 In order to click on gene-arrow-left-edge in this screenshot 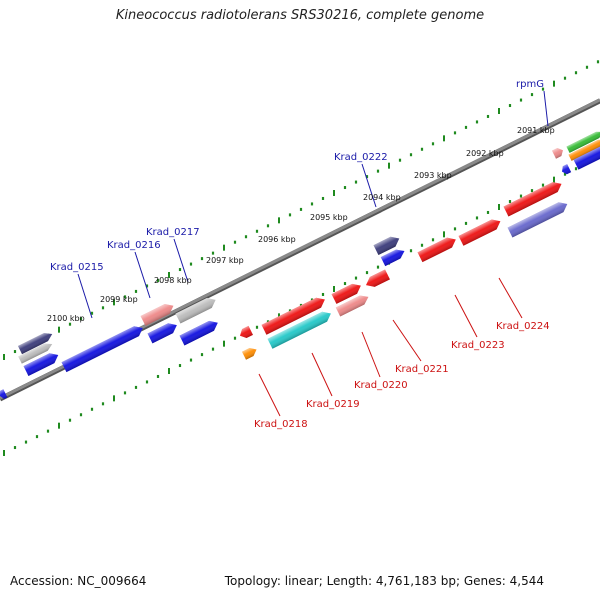, I will do `click(4, 394)`.